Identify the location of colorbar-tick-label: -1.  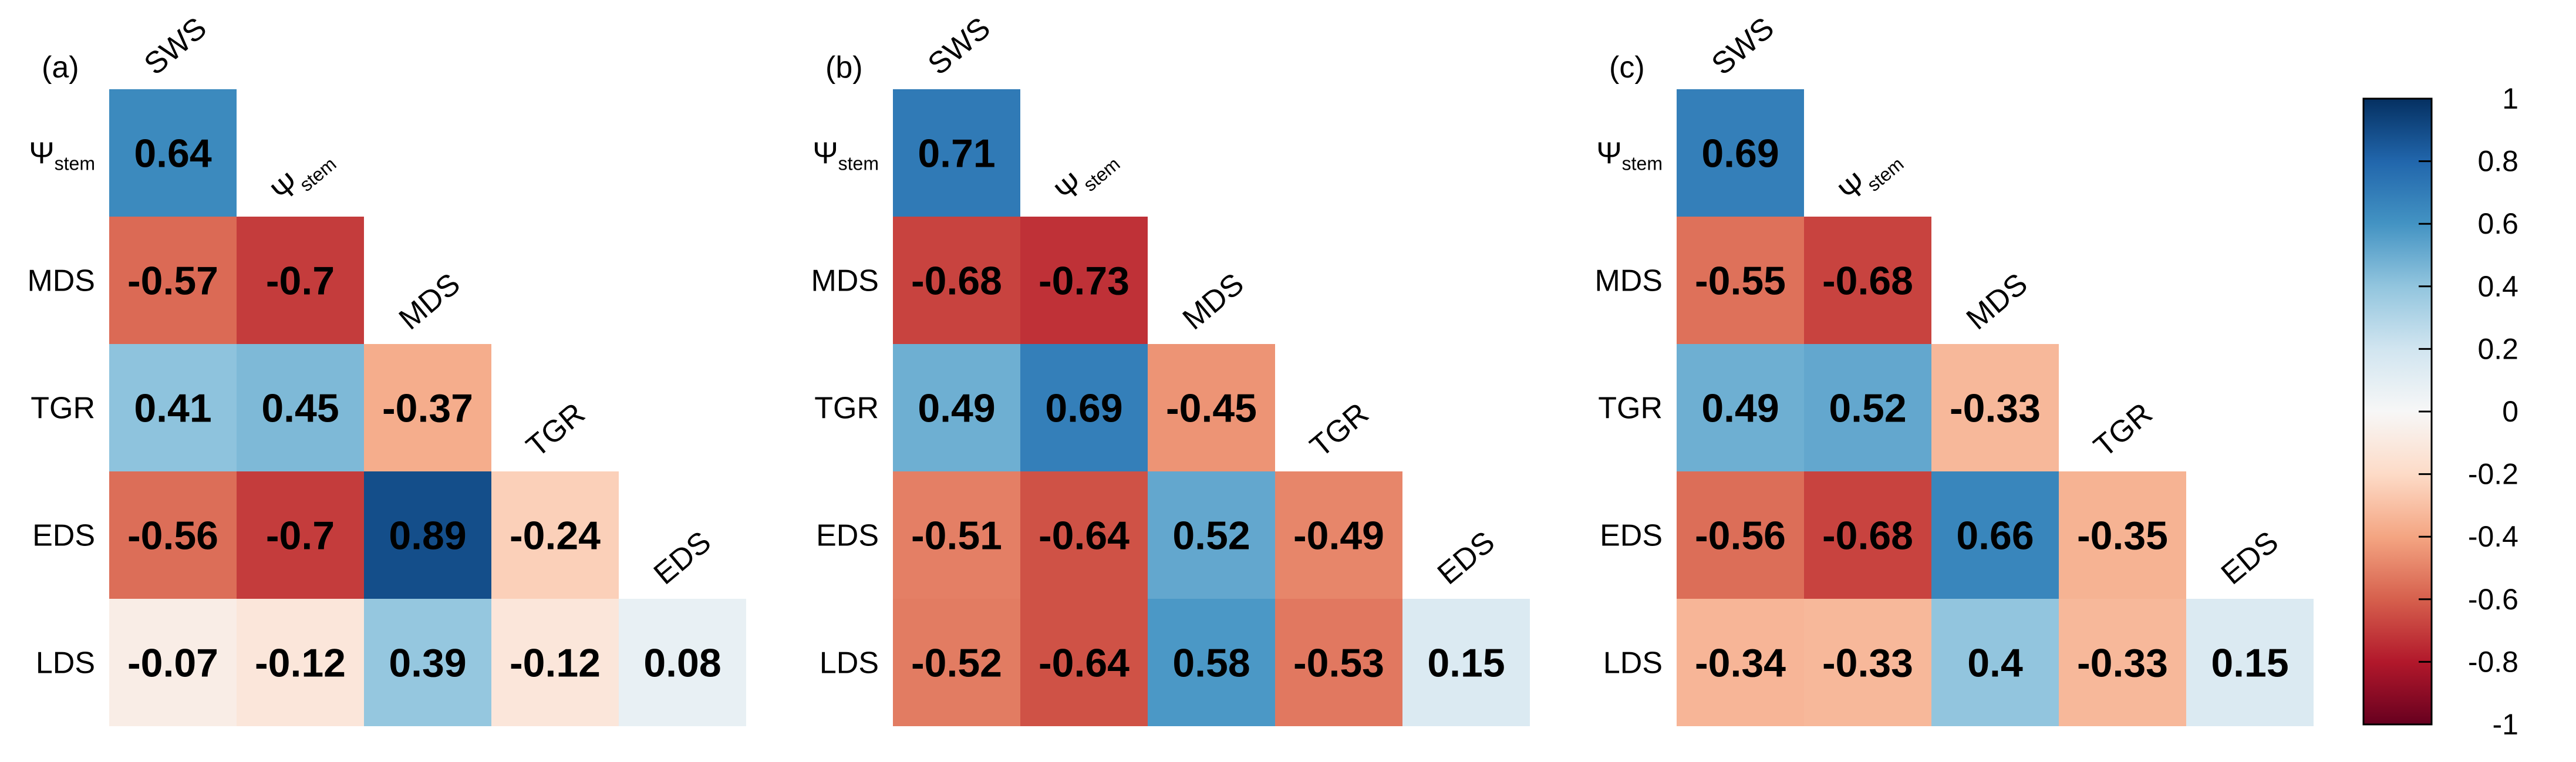
(2506, 724).